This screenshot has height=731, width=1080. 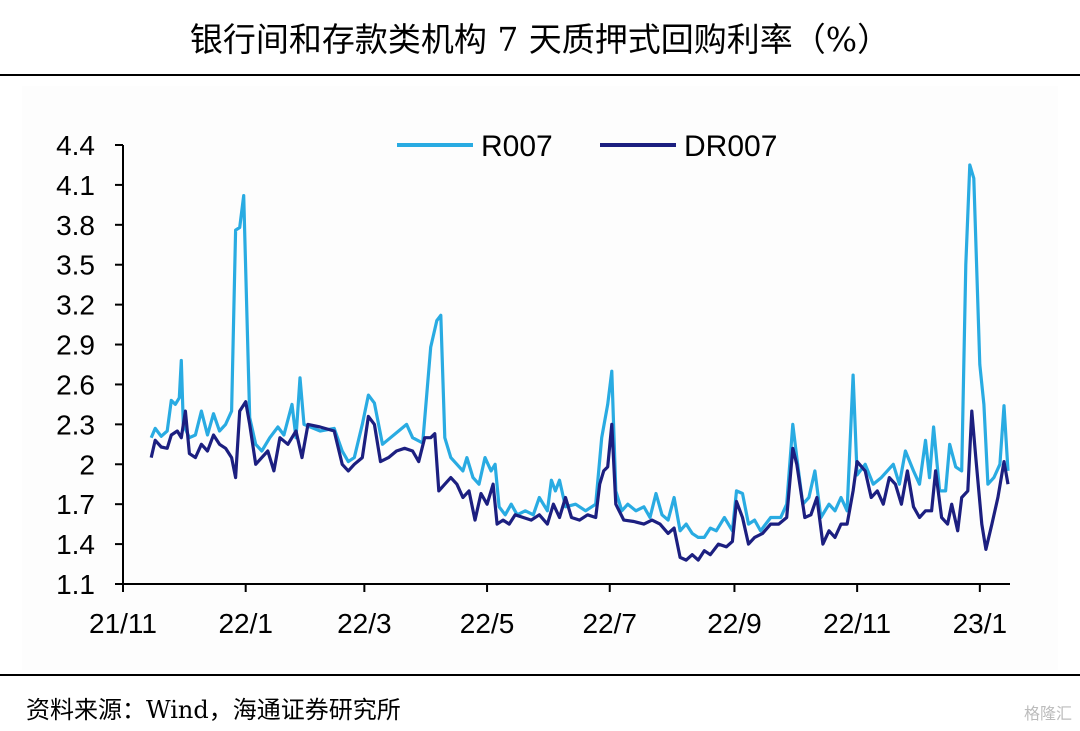 What do you see at coordinates (75, 265) in the screenshot?
I see `y-tick-label: 3.5` at bounding box center [75, 265].